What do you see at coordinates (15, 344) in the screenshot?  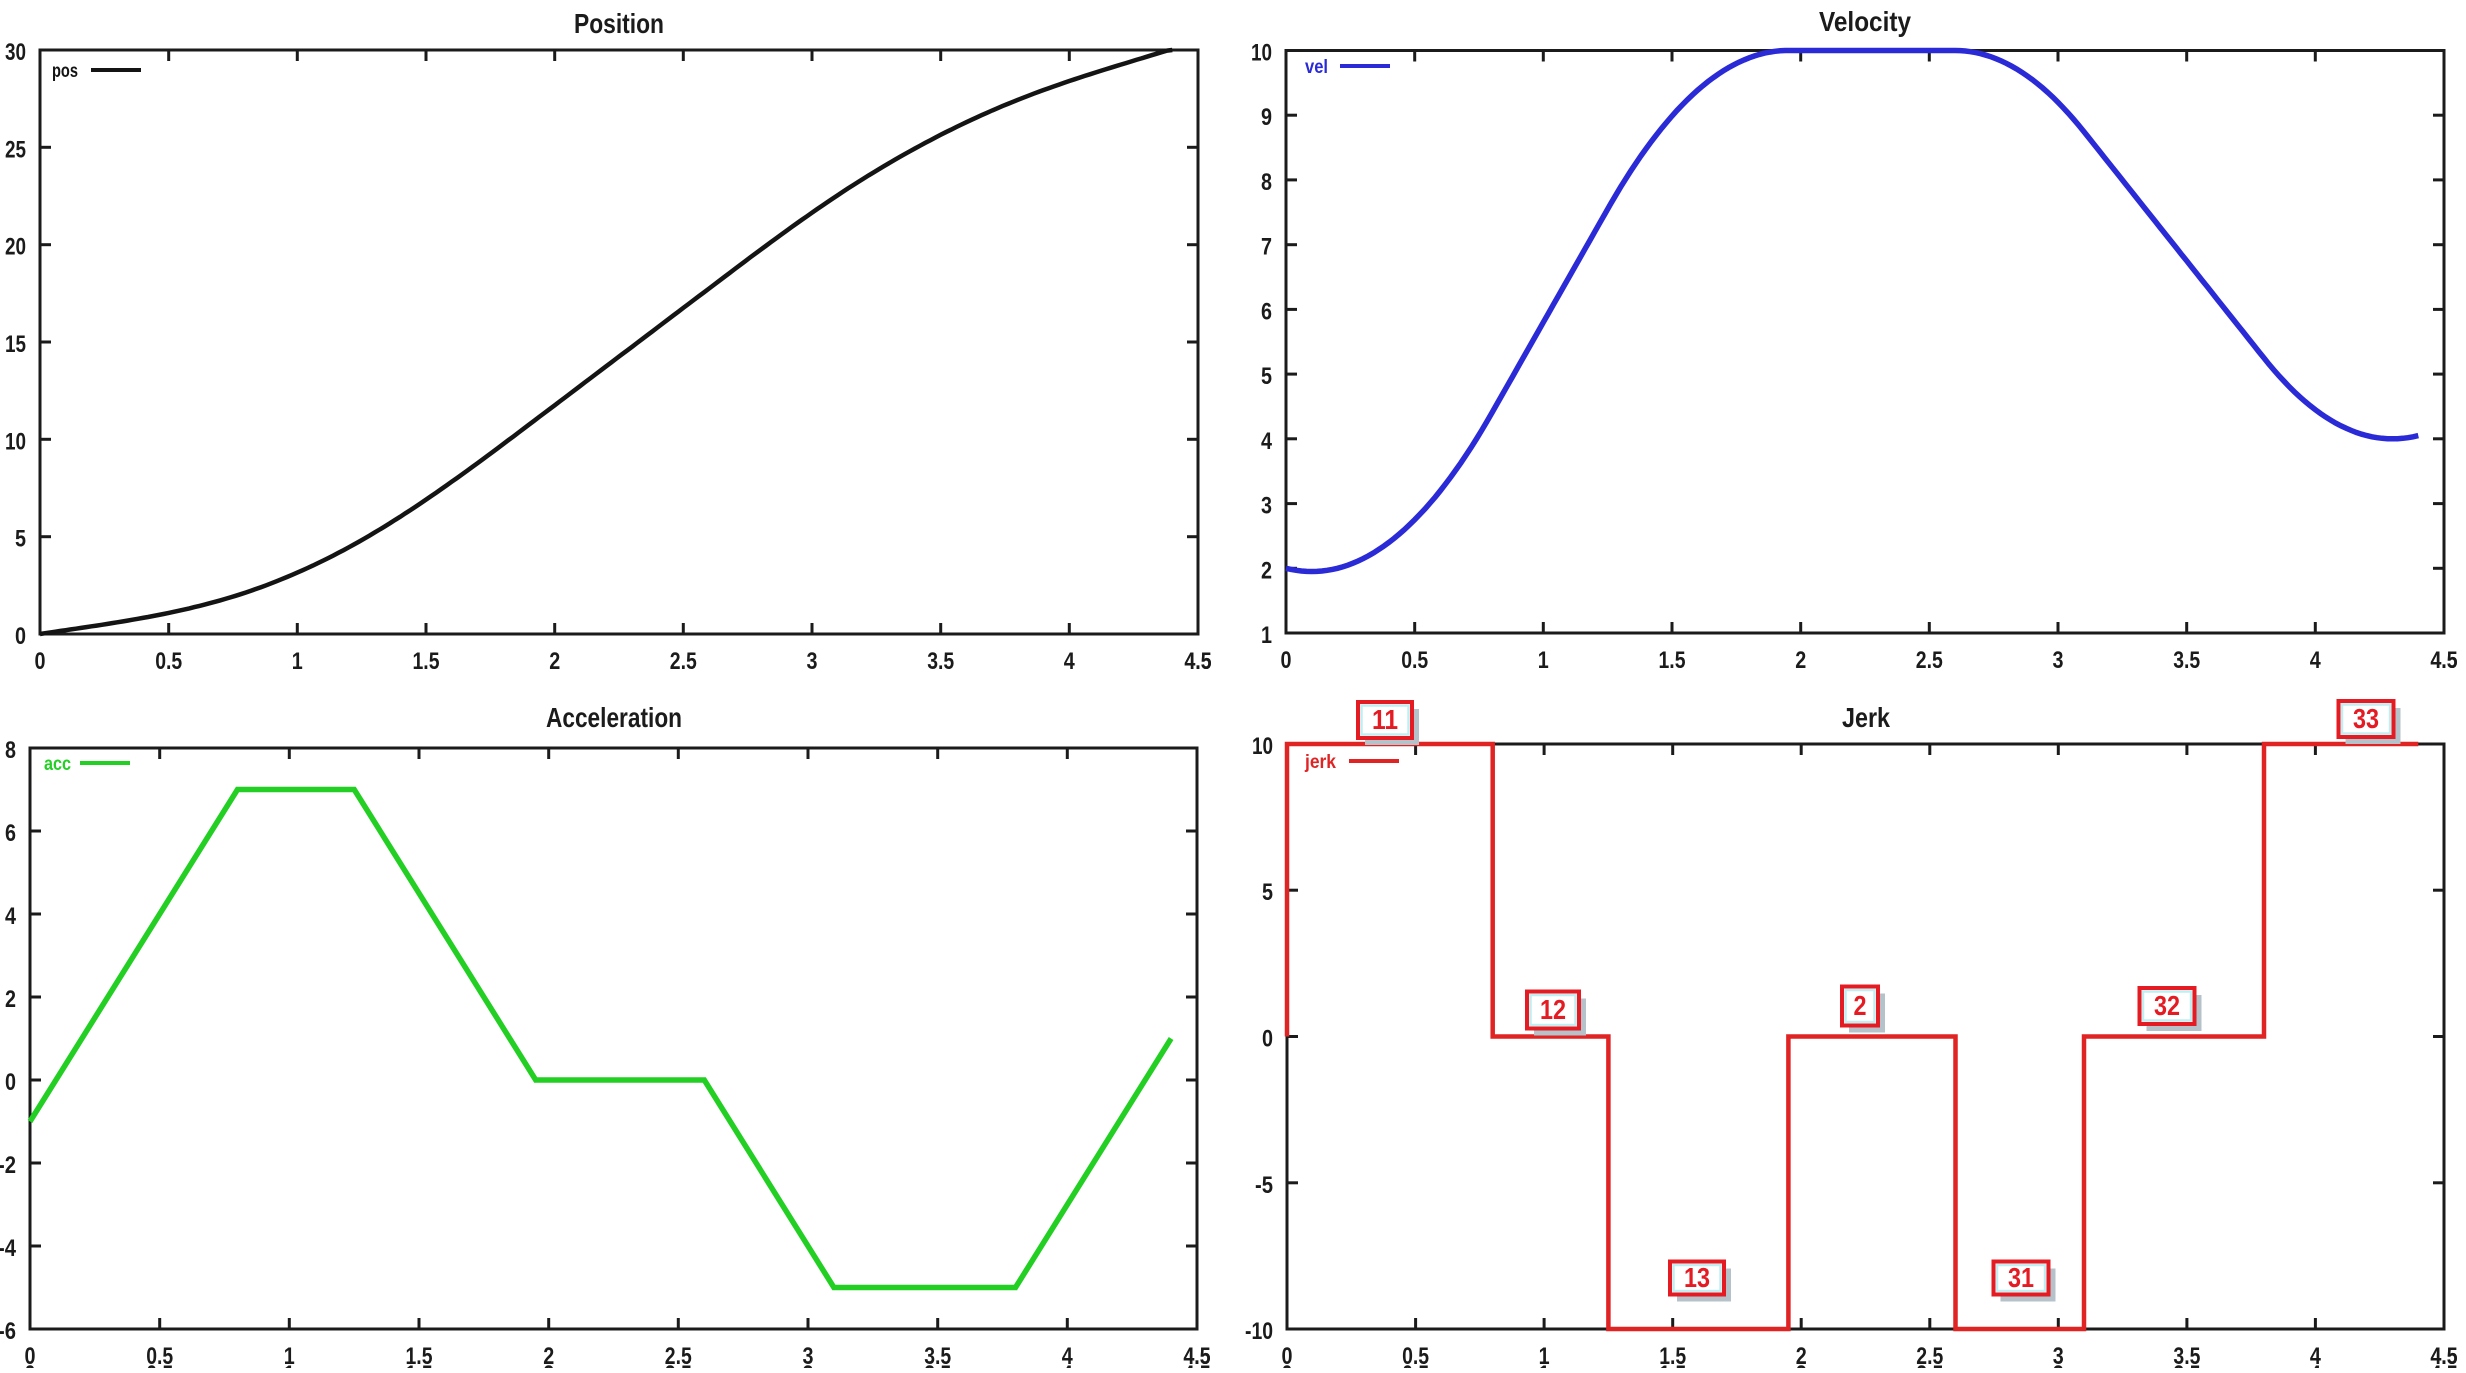 I see `svg-text: 15` at bounding box center [15, 344].